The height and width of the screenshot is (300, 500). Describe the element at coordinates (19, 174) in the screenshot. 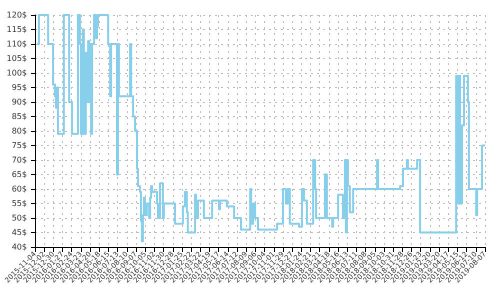

I see `y-tick-label: 65$` at that location.